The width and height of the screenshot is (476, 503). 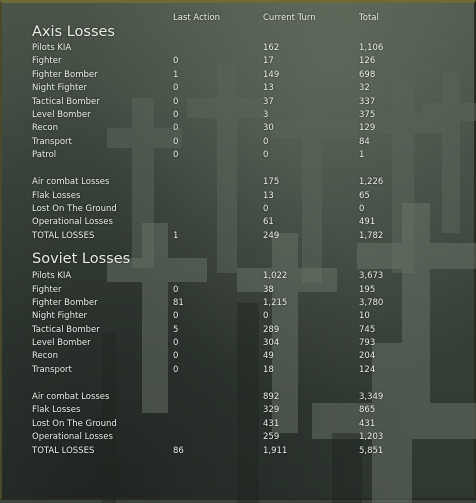 I want to click on axis-row-flak-losses: Flak Losses 13 65, so click(x=239, y=197).